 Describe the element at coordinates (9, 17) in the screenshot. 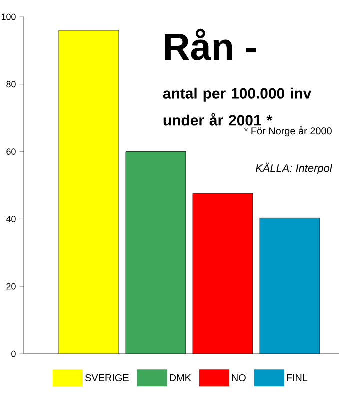

I see `y-tick-label: 100` at that location.